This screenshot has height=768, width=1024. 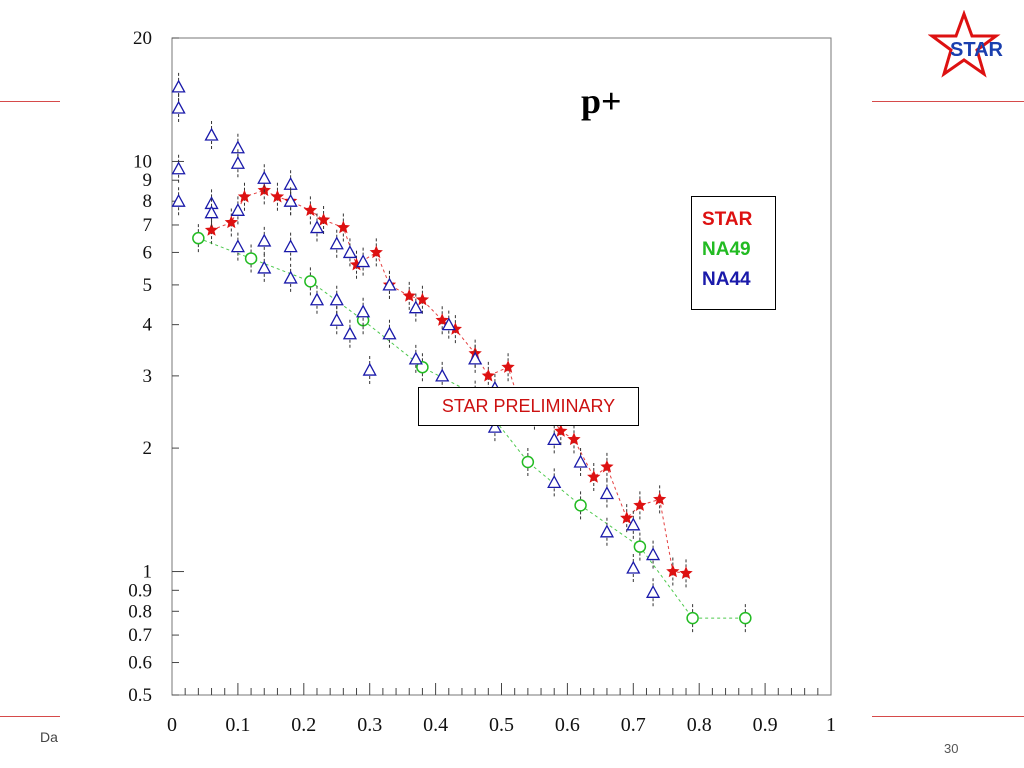 I want to click on x-tick-label: 0.3, so click(x=369, y=725).